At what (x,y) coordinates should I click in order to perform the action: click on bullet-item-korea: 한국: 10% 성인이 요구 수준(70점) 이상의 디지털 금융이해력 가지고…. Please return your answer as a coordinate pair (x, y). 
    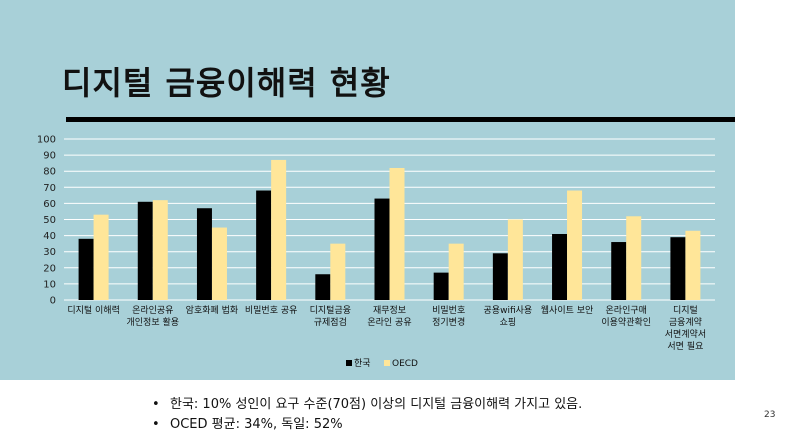
    Looking at the image, I should click on (365, 405).